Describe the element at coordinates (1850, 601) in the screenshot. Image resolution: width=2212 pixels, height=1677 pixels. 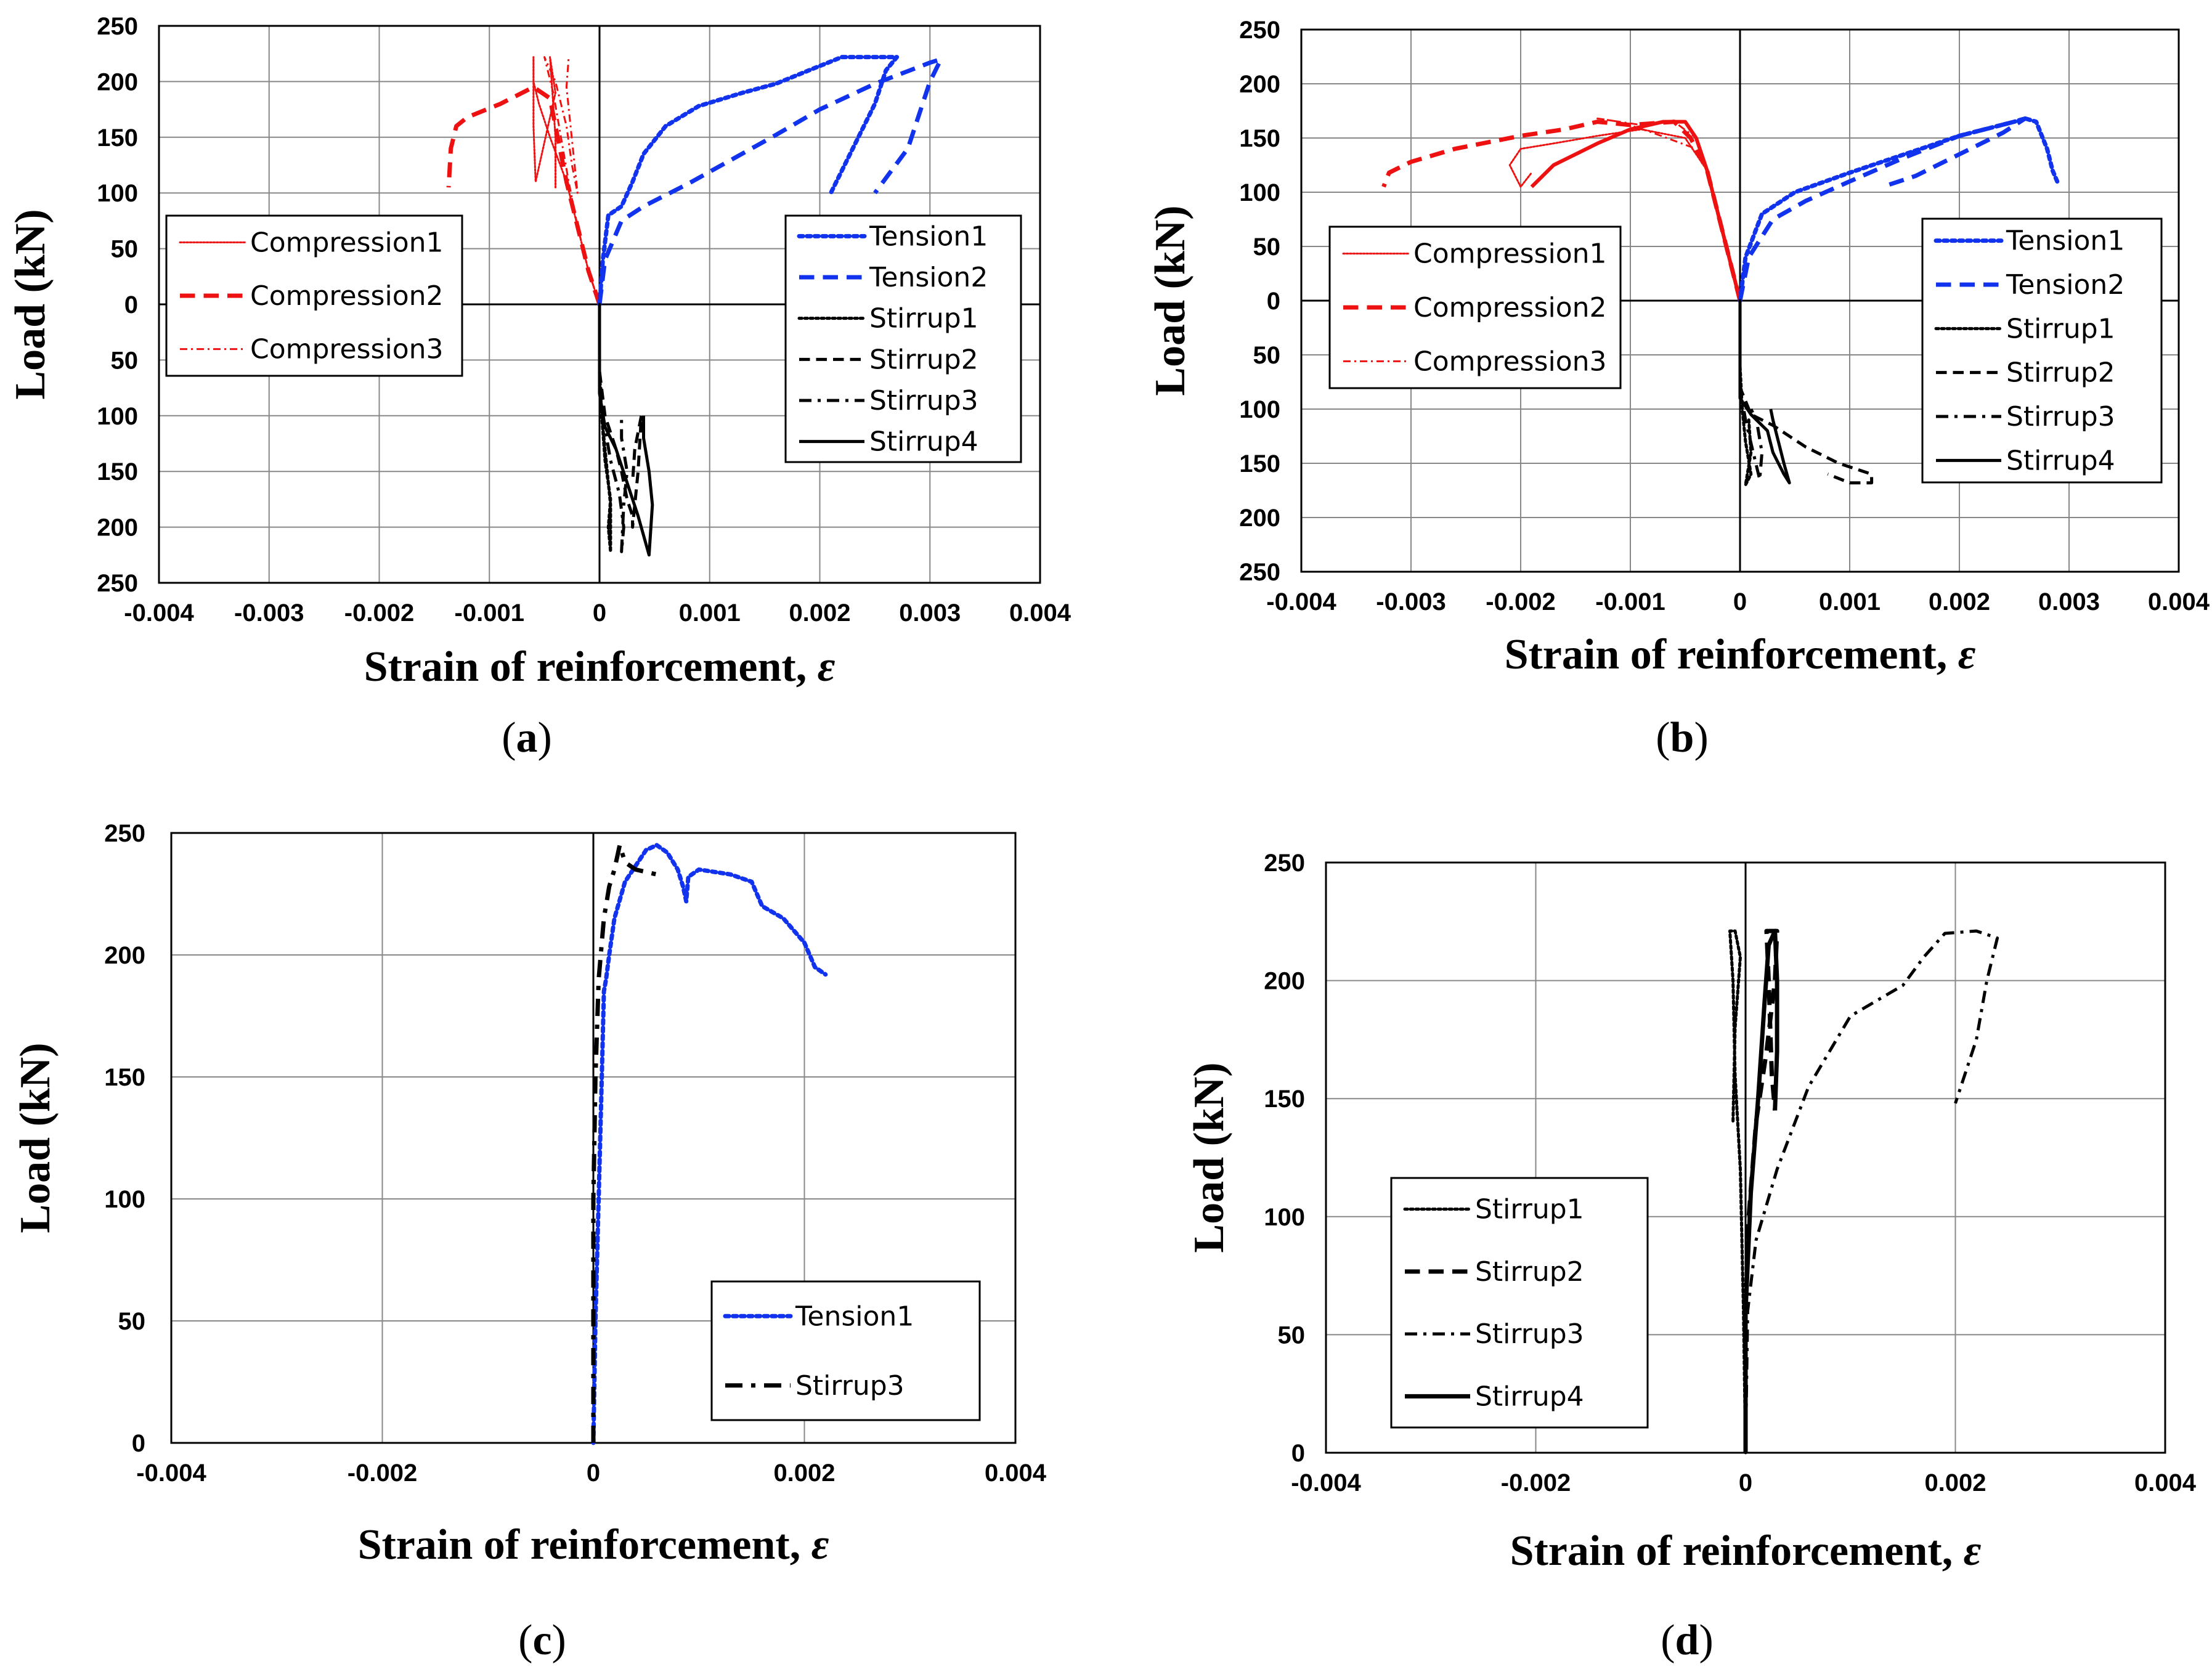
I see `x-tick-label: 0.001` at that location.